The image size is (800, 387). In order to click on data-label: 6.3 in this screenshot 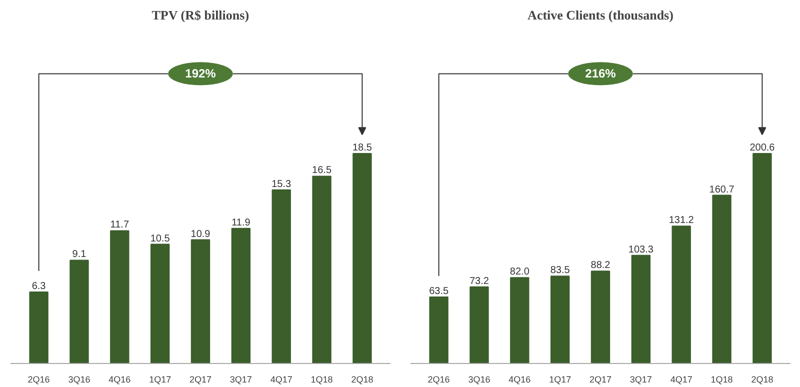, I will do `click(39, 286)`.